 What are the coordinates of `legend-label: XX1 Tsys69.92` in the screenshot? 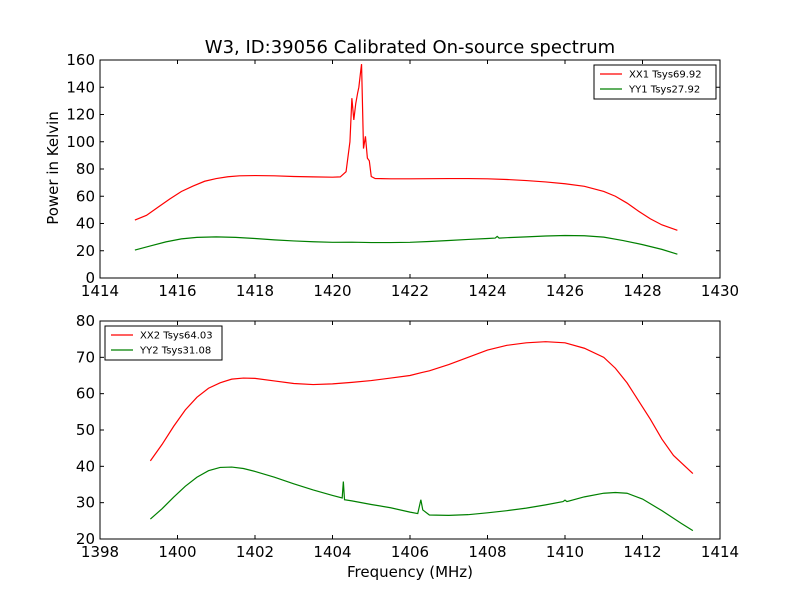 It's located at (665, 75).